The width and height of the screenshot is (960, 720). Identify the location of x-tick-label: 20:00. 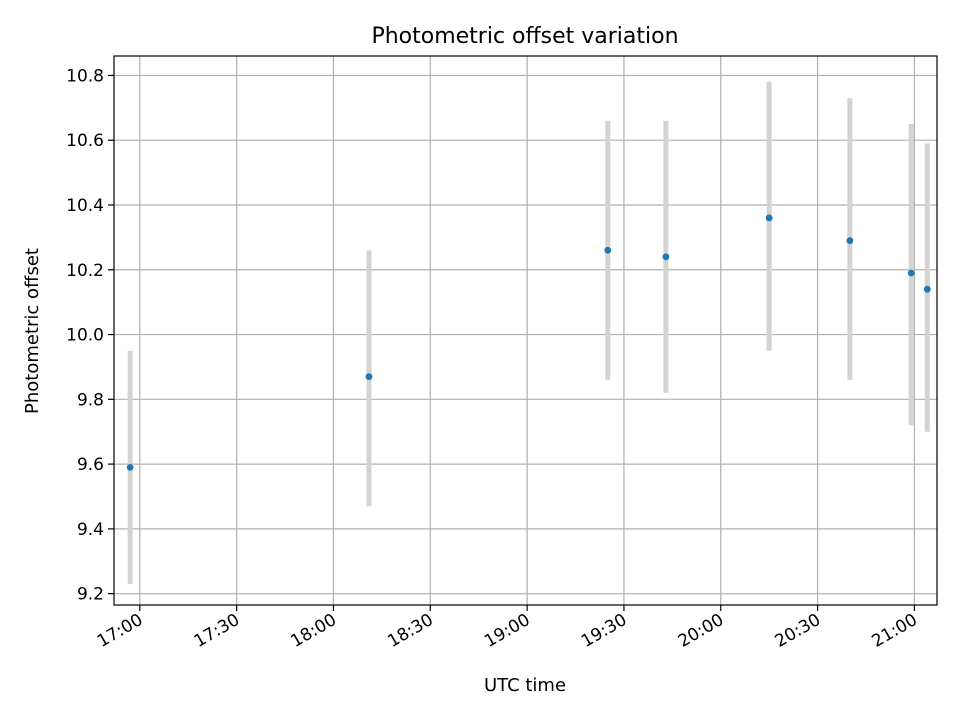
(701, 631).